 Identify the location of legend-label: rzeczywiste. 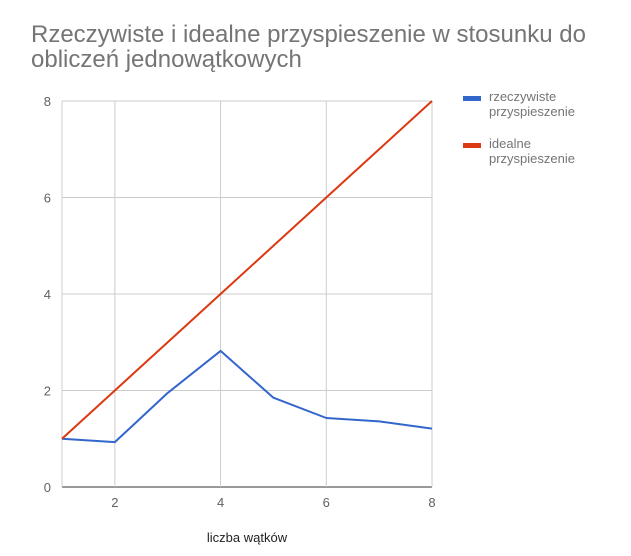
(522, 96).